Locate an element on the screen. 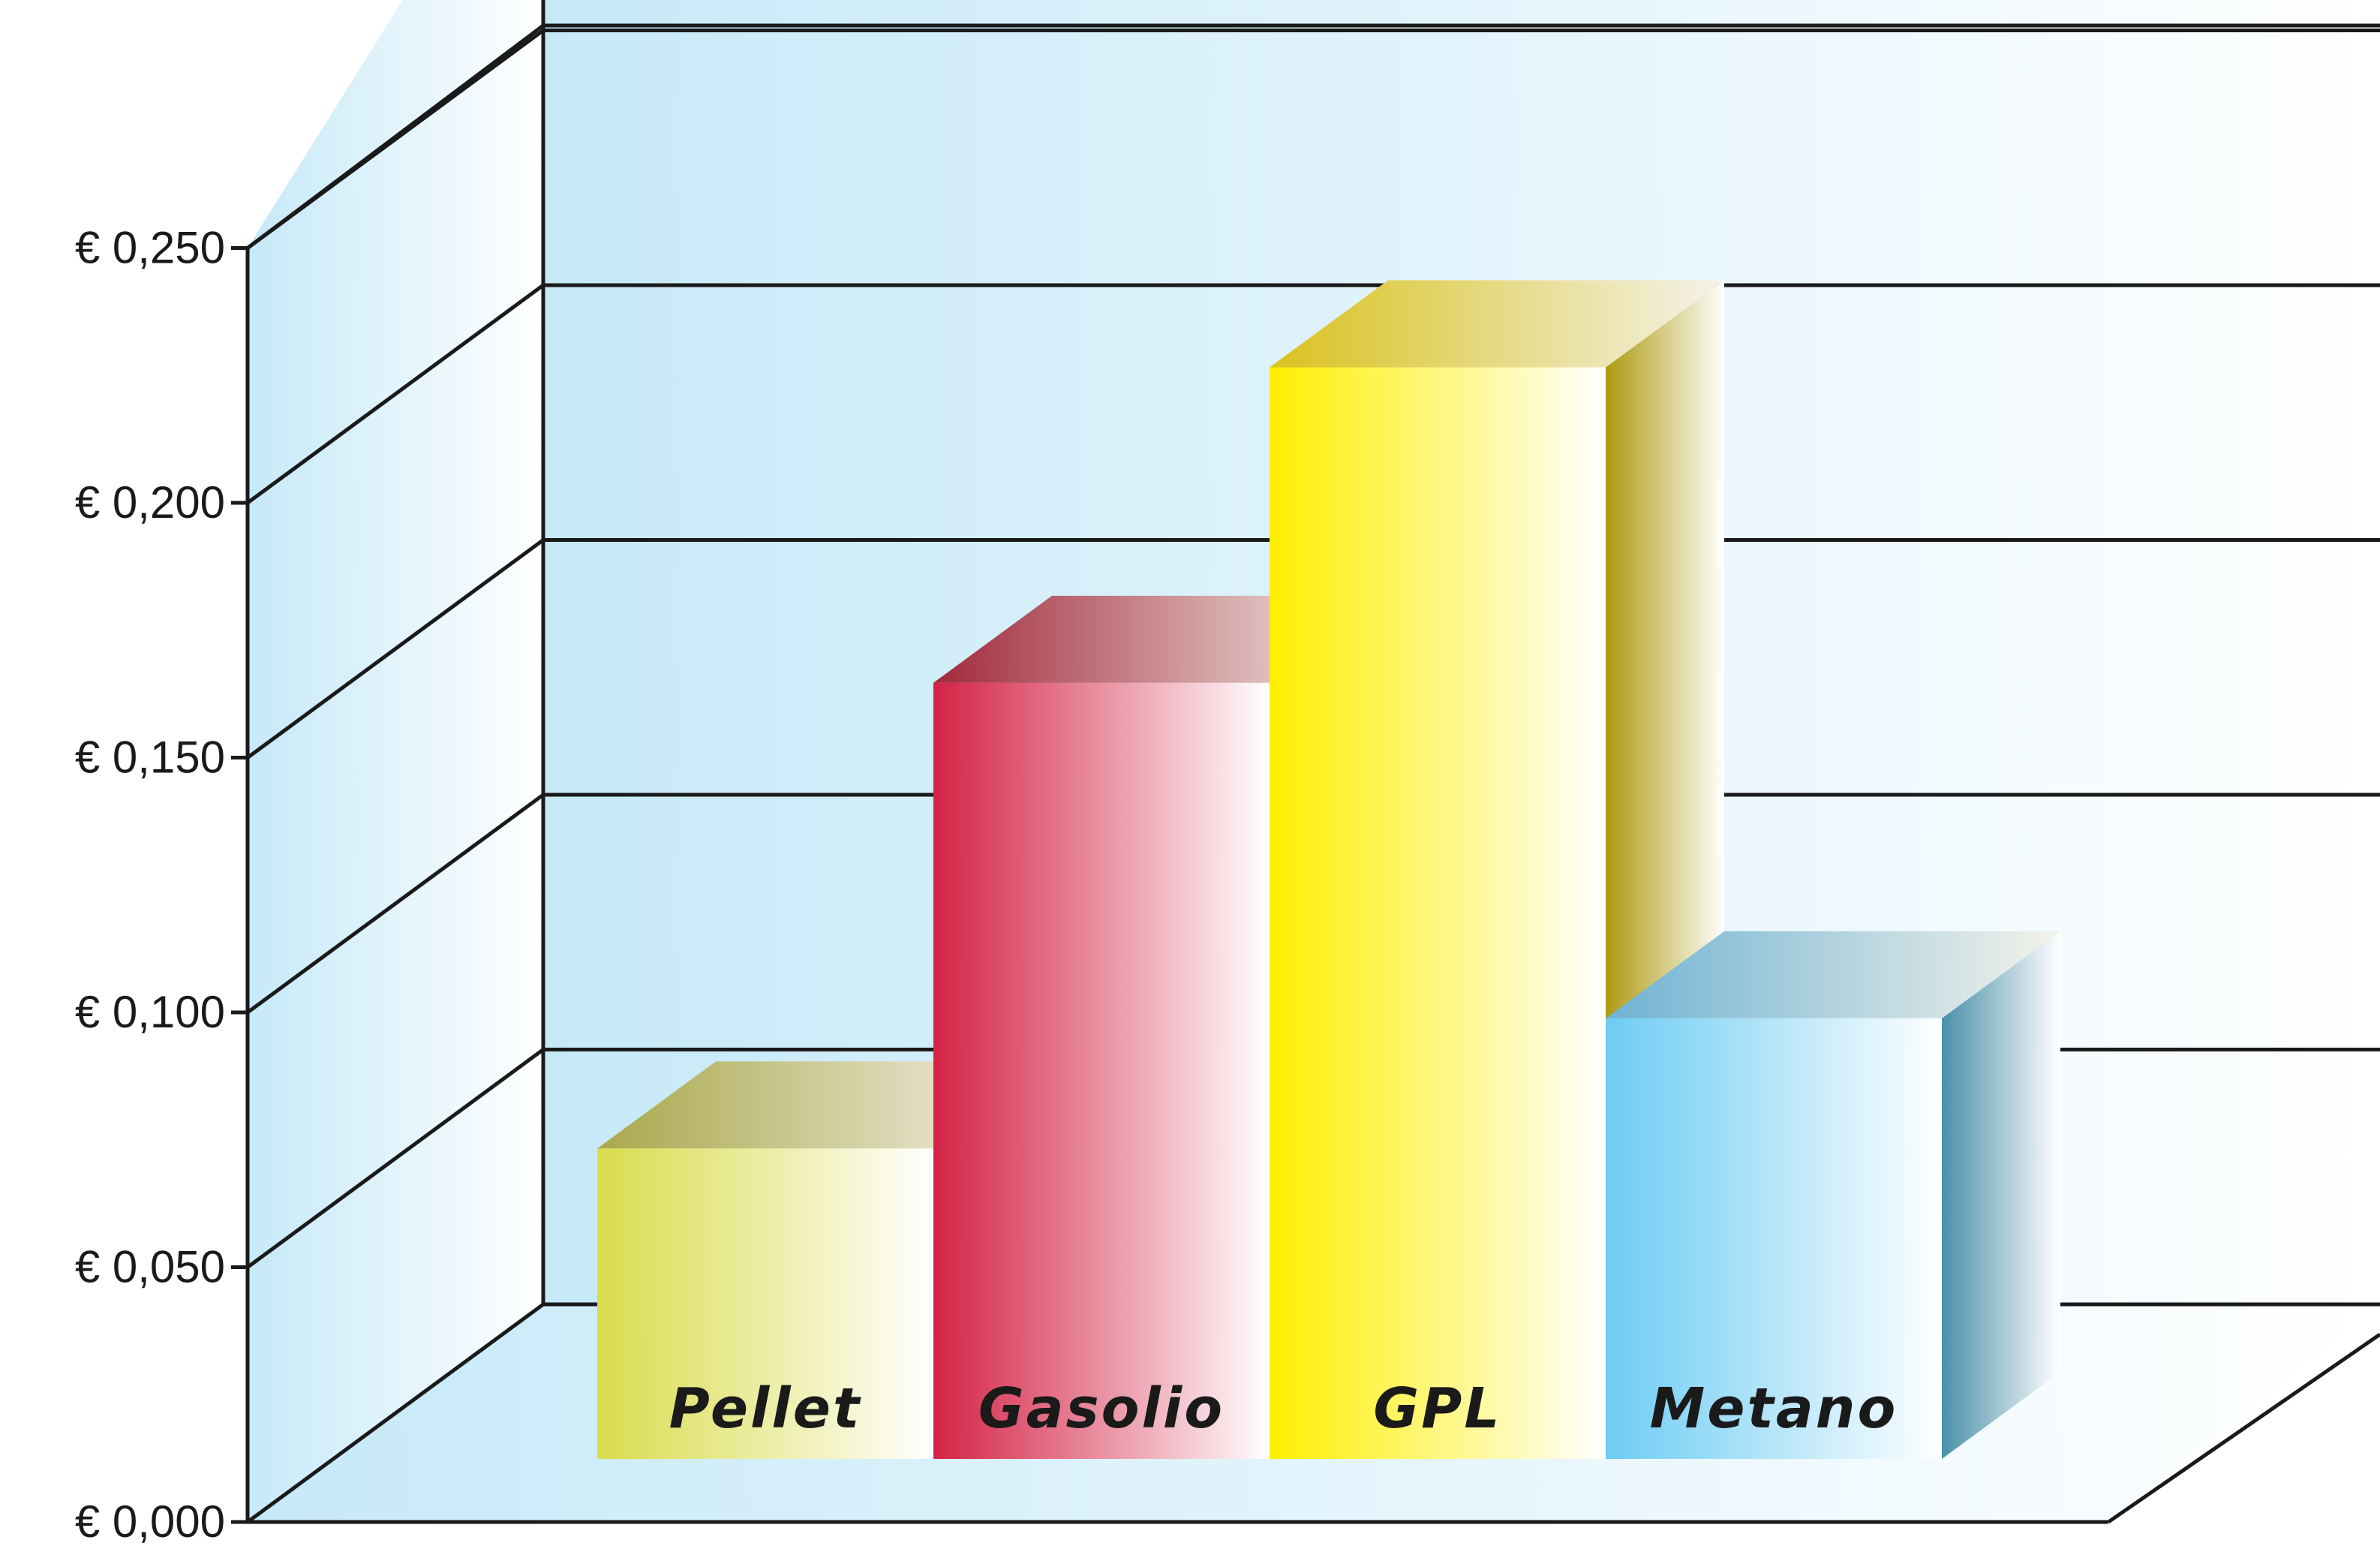  bar-side-metano is located at coordinates (2001, 1195).